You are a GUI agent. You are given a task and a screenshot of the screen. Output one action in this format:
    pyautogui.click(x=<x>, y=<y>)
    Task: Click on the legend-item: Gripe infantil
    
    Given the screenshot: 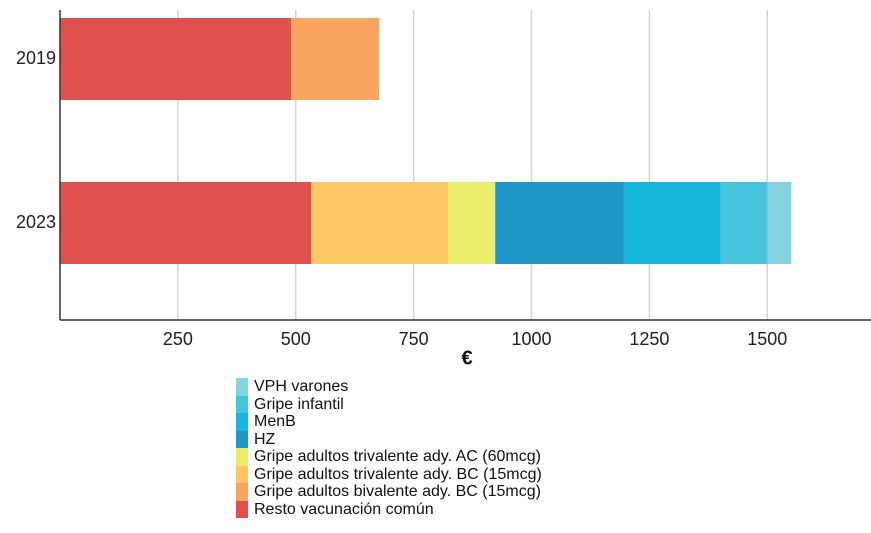 What is the action you would take?
    pyautogui.click(x=436, y=404)
    